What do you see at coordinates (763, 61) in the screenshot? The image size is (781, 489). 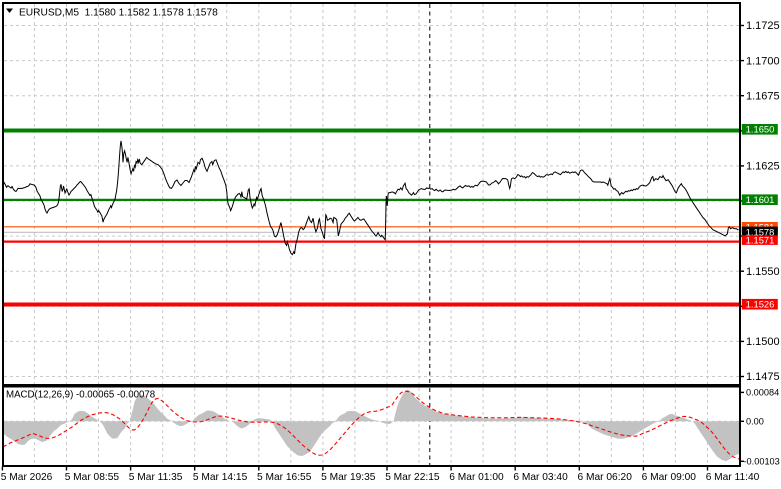 I see `svg-text: 1.1700` at bounding box center [763, 61].